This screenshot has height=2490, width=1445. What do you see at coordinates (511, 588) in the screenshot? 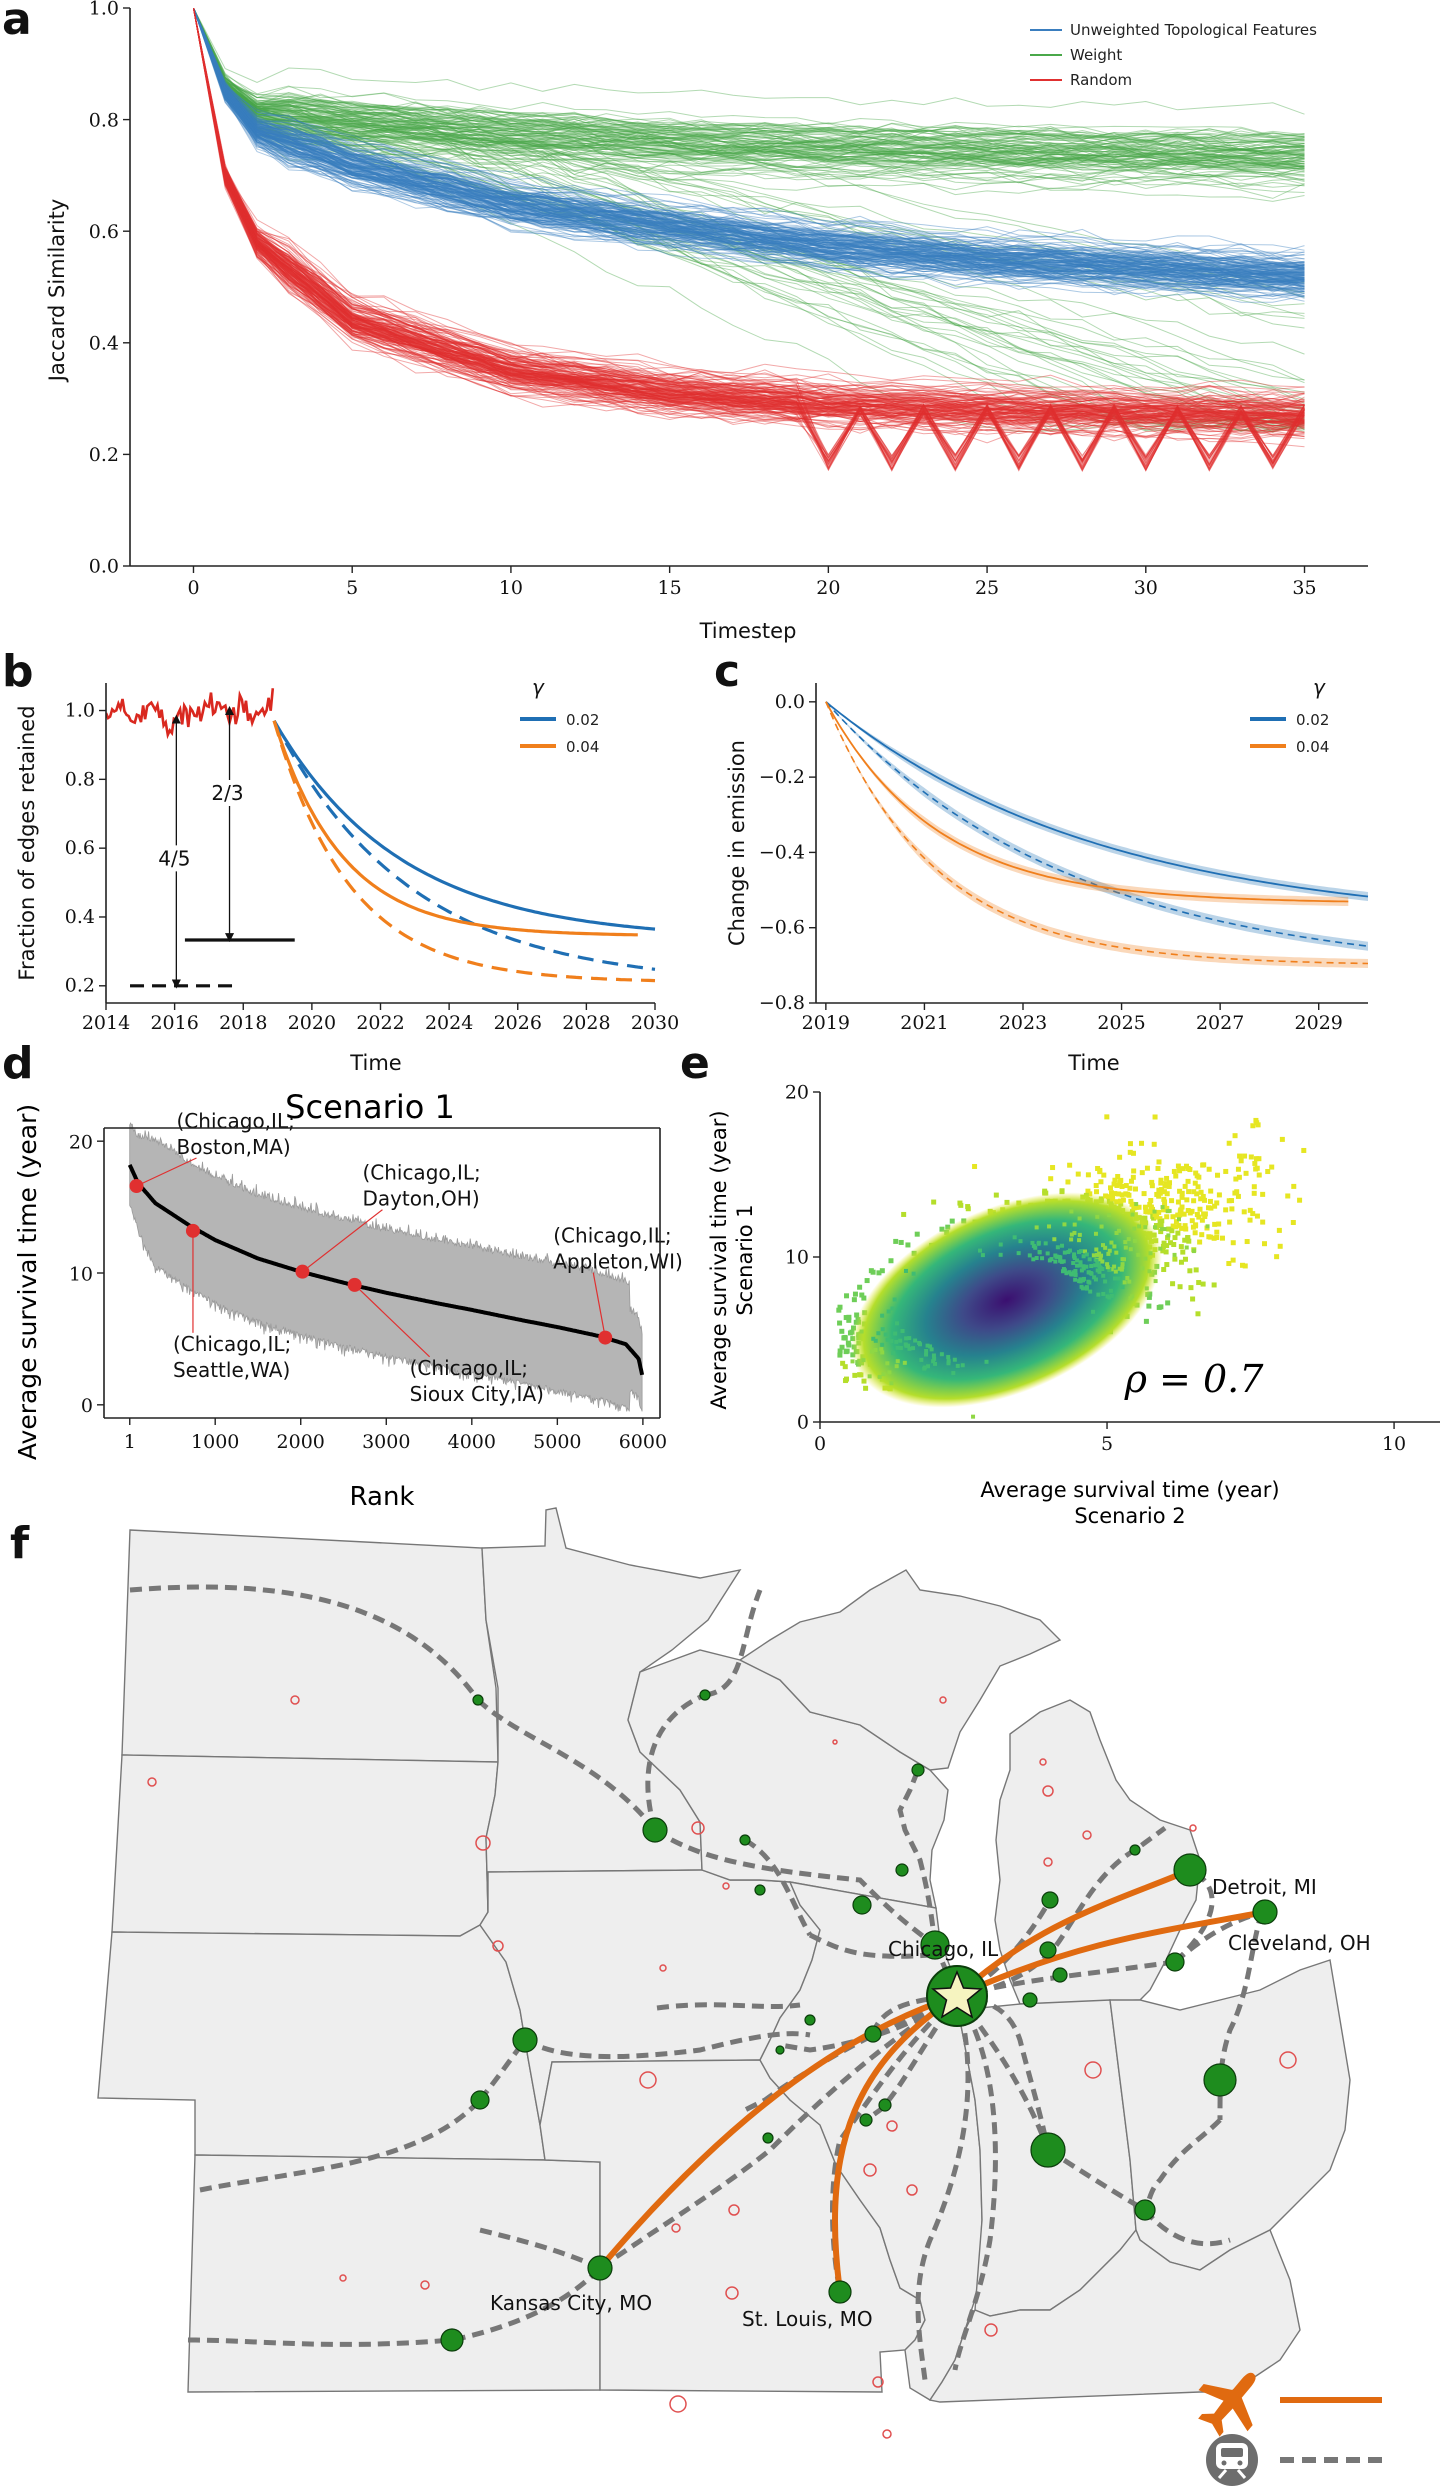
I see `x-tick-label: 10` at bounding box center [511, 588].